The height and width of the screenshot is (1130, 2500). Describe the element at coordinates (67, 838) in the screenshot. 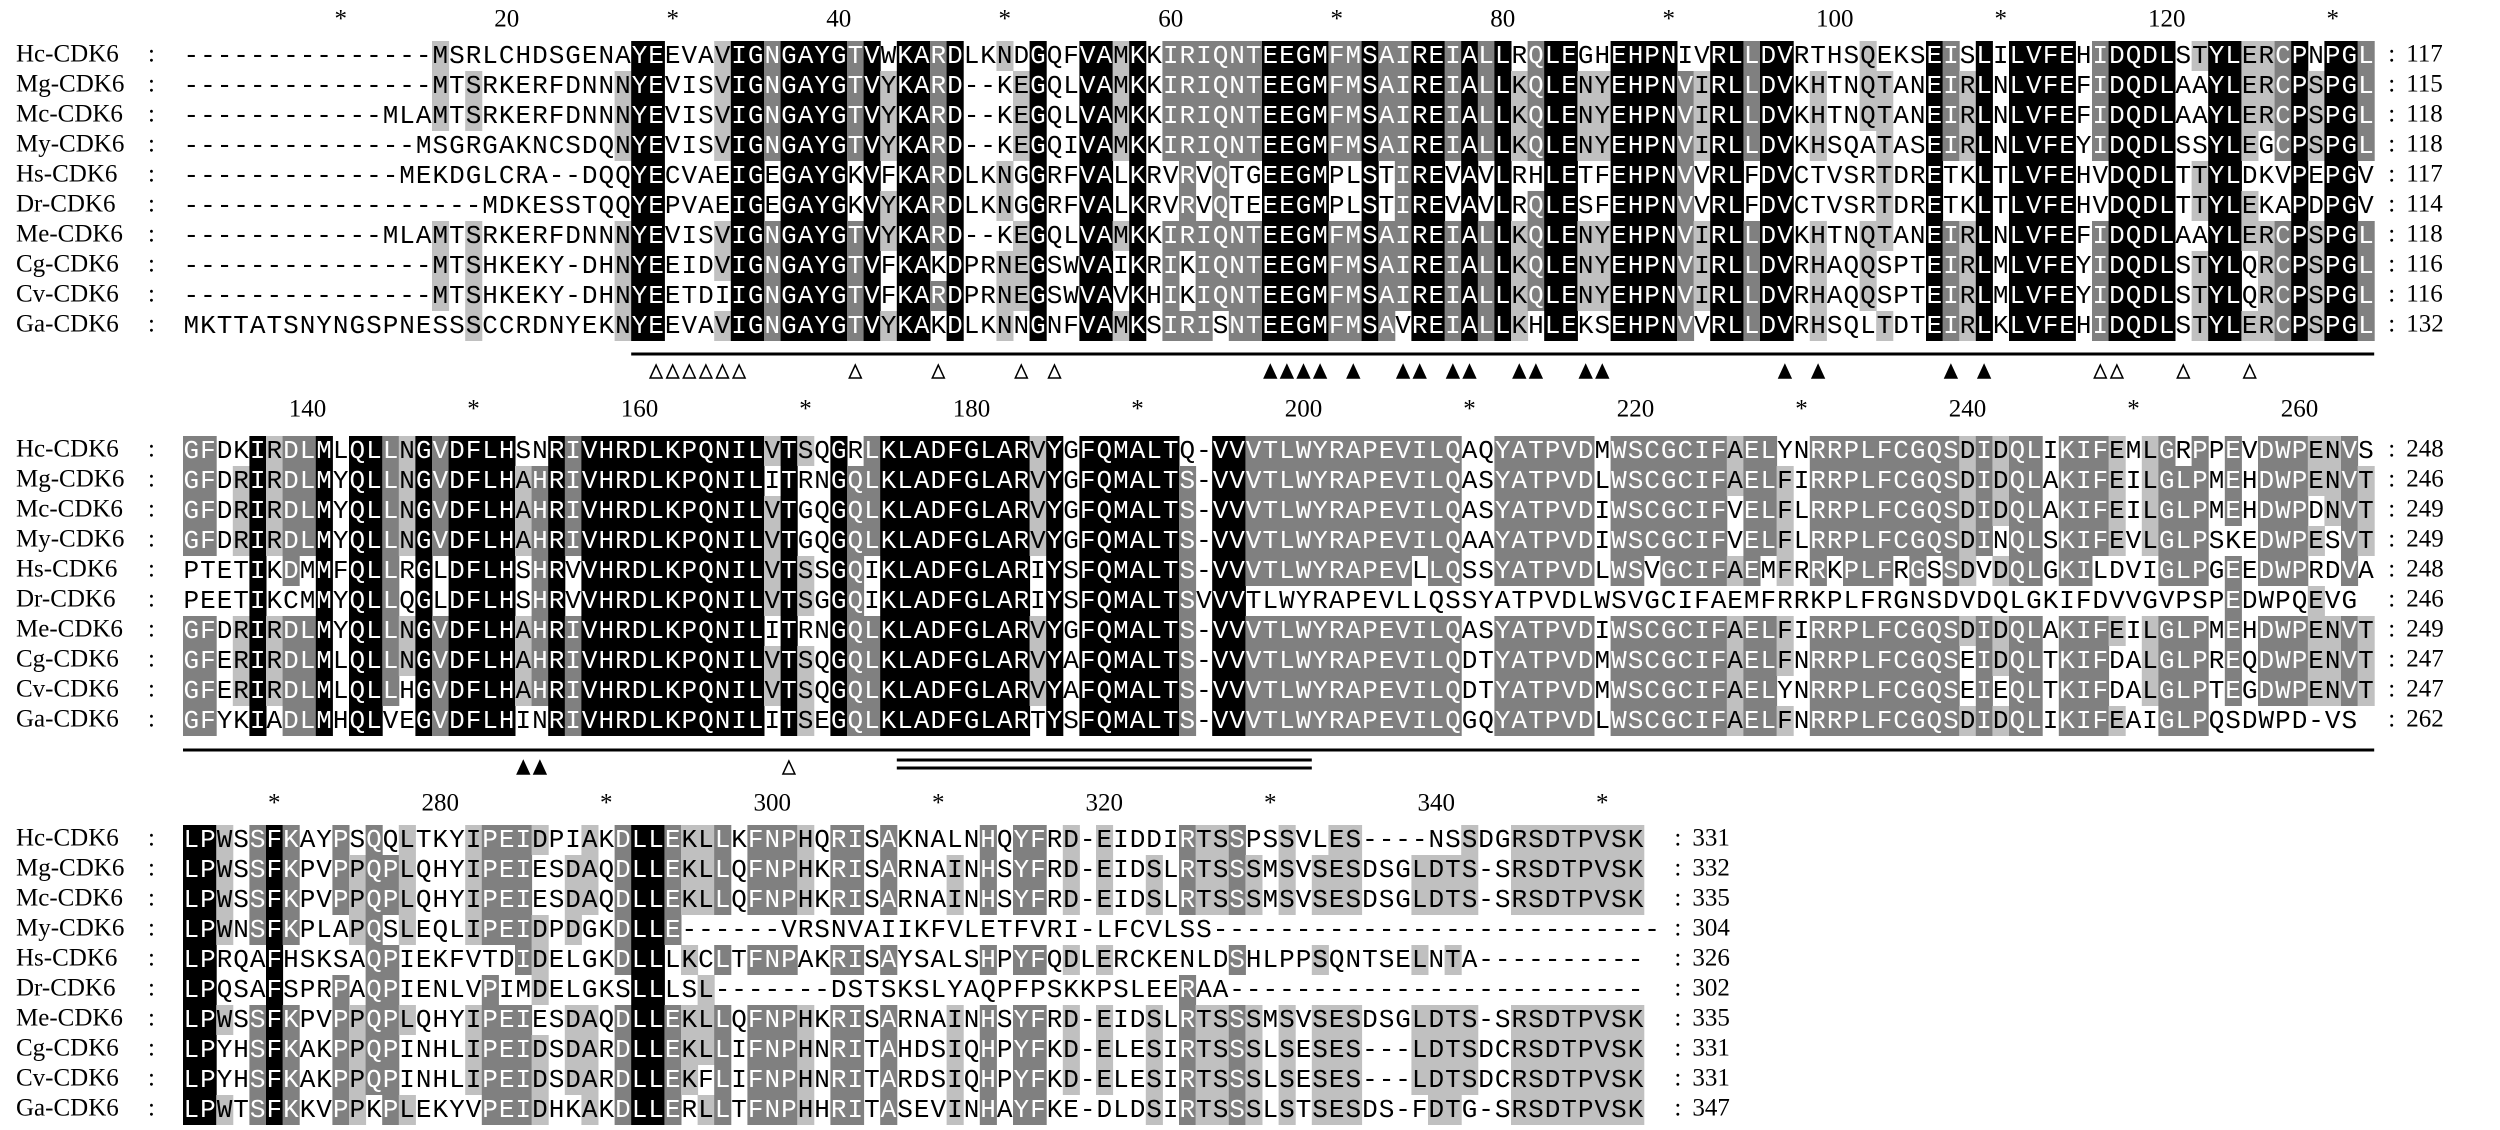

I see `sequence-name: Hc-CDK6` at that location.